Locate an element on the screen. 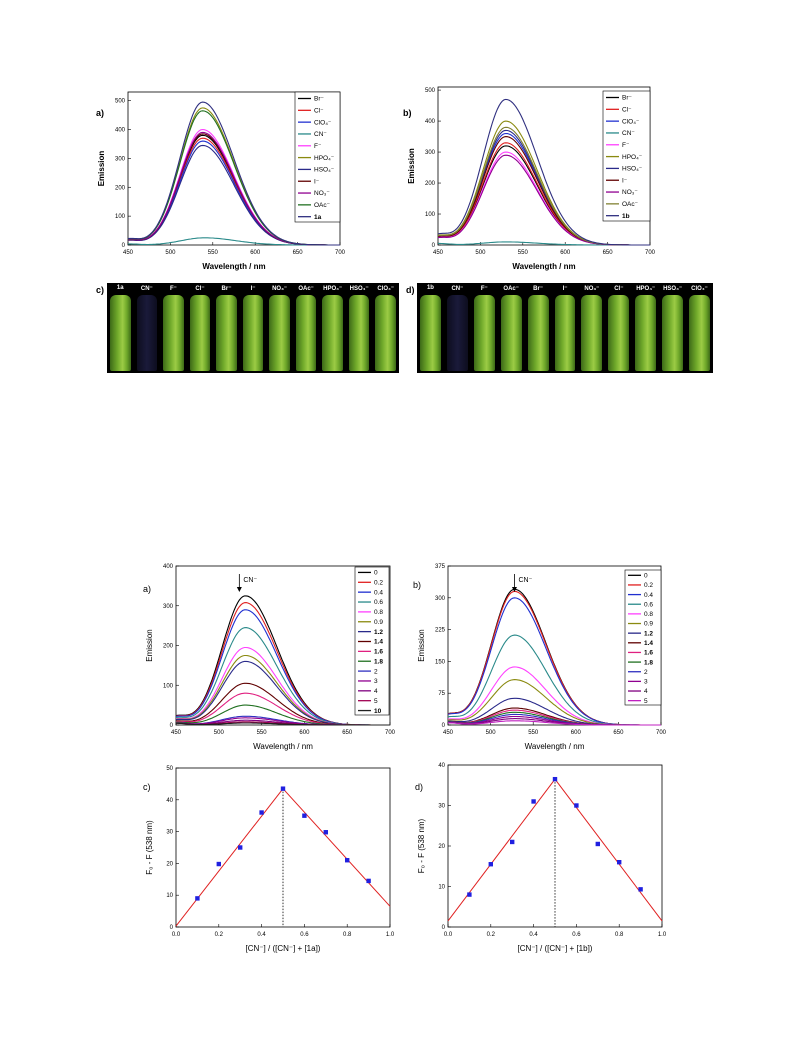 The width and height of the screenshot is (793, 1062). legend-label: 1b is located at coordinates (626, 216).